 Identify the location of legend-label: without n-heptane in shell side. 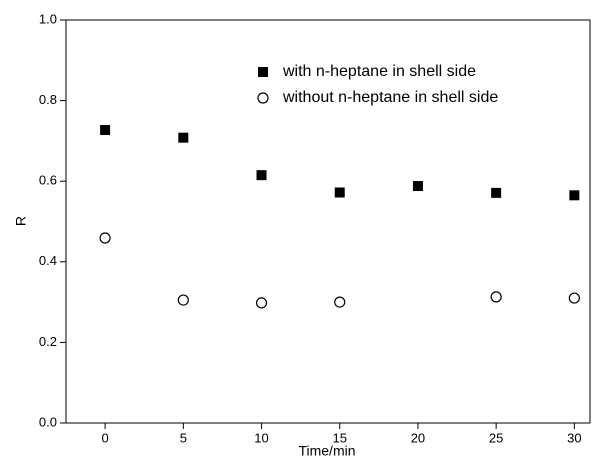
(390, 97).